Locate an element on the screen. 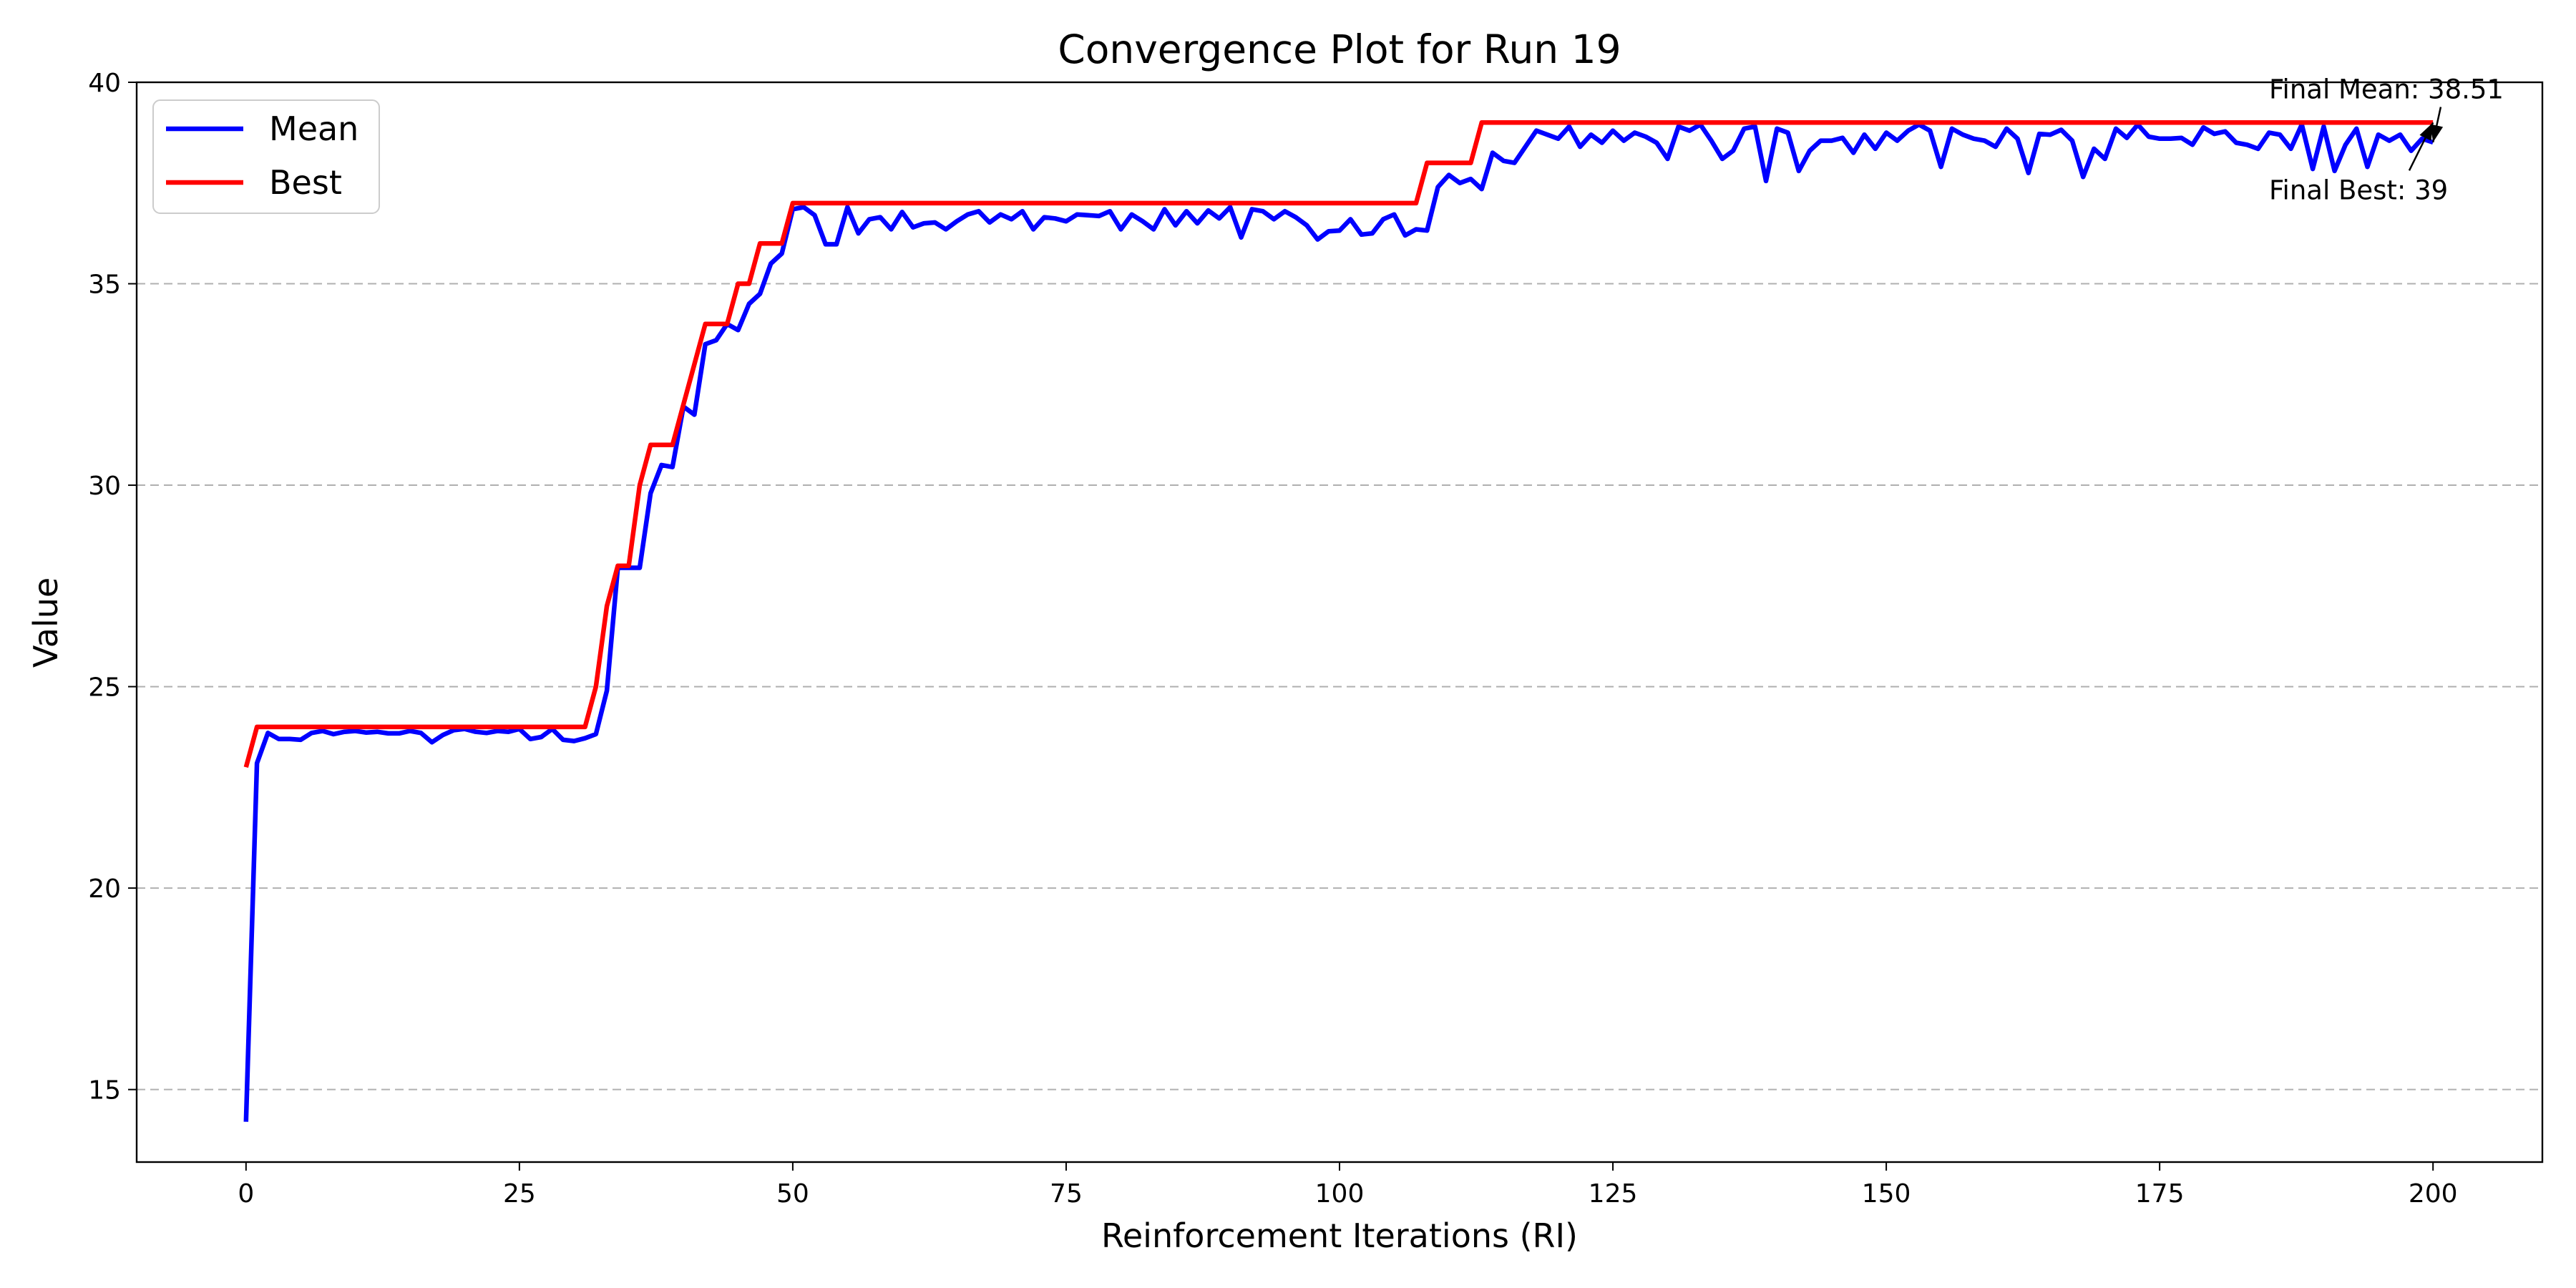 The height and width of the screenshot is (1288, 2576). x-tick-label: 100 is located at coordinates (1340, 1194).